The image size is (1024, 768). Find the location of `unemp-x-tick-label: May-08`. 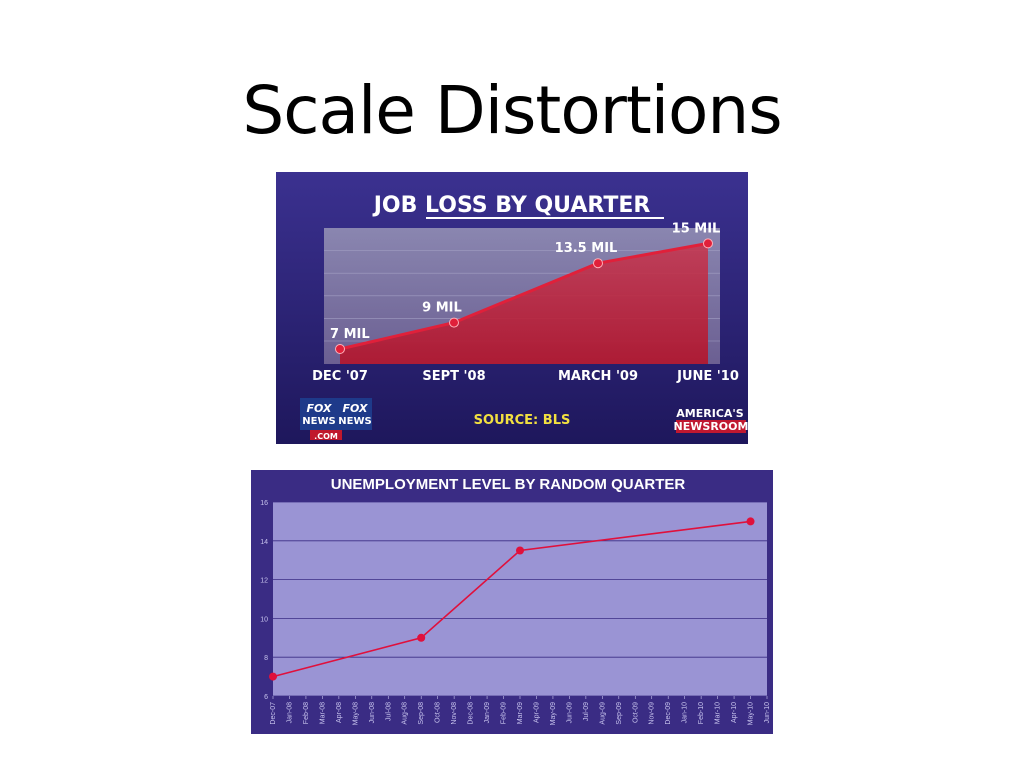

unemp-x-tick-label: May-08 is located at coordinates (355, 713).